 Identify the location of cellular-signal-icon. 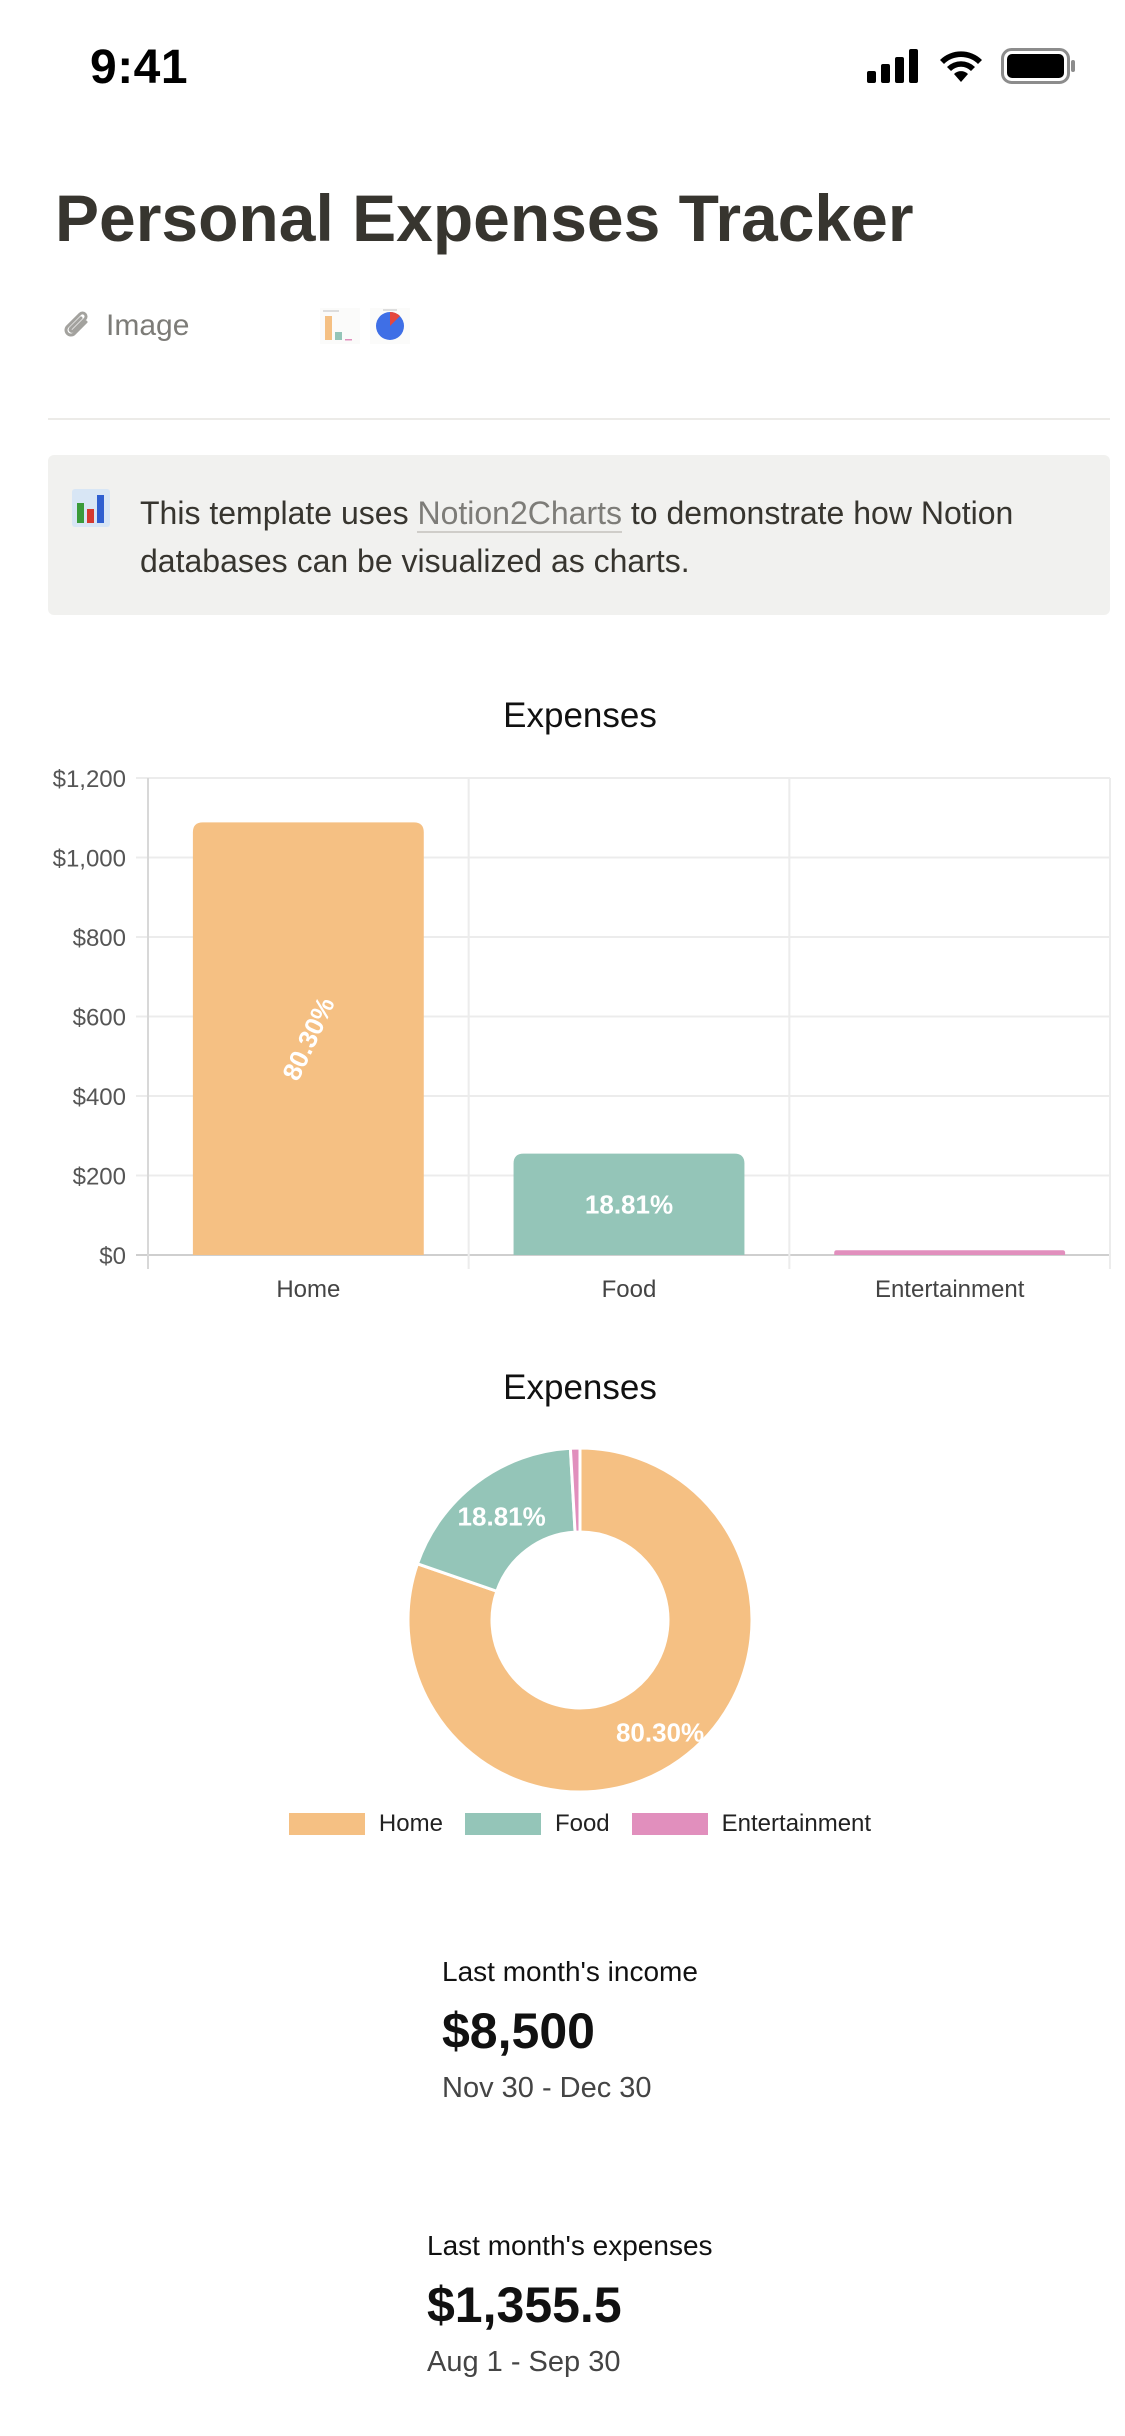
(892, 66).